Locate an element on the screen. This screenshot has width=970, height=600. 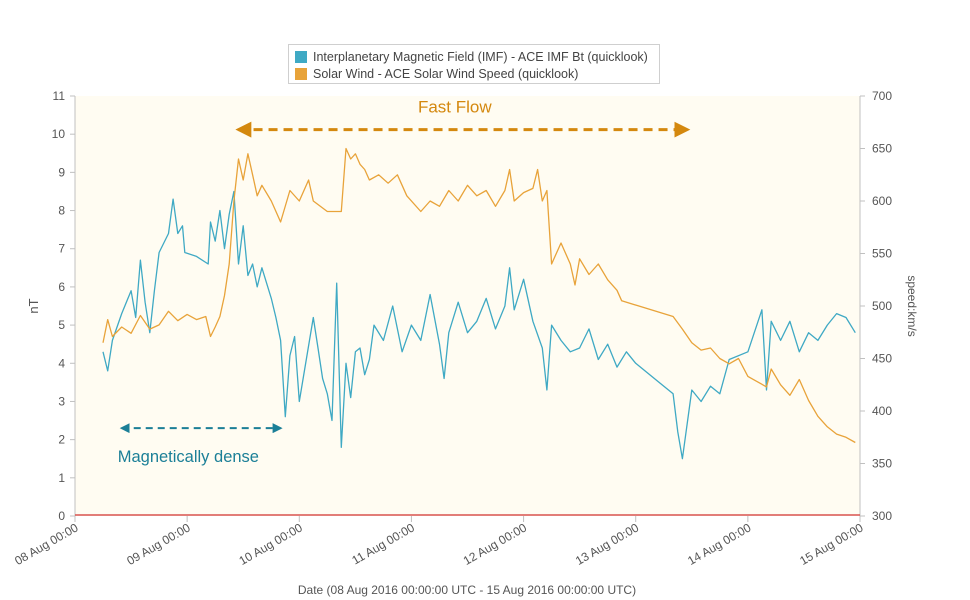
y-right-tick-label: 350 is located at coordinates (882, 464).